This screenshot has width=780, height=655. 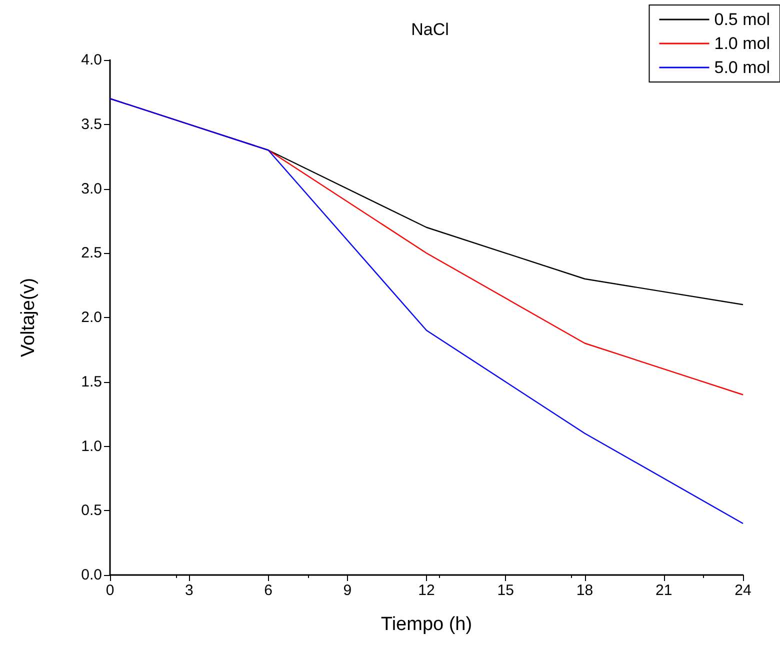 I want to click on x-tick-label: 21, so click(x=664, y=590).